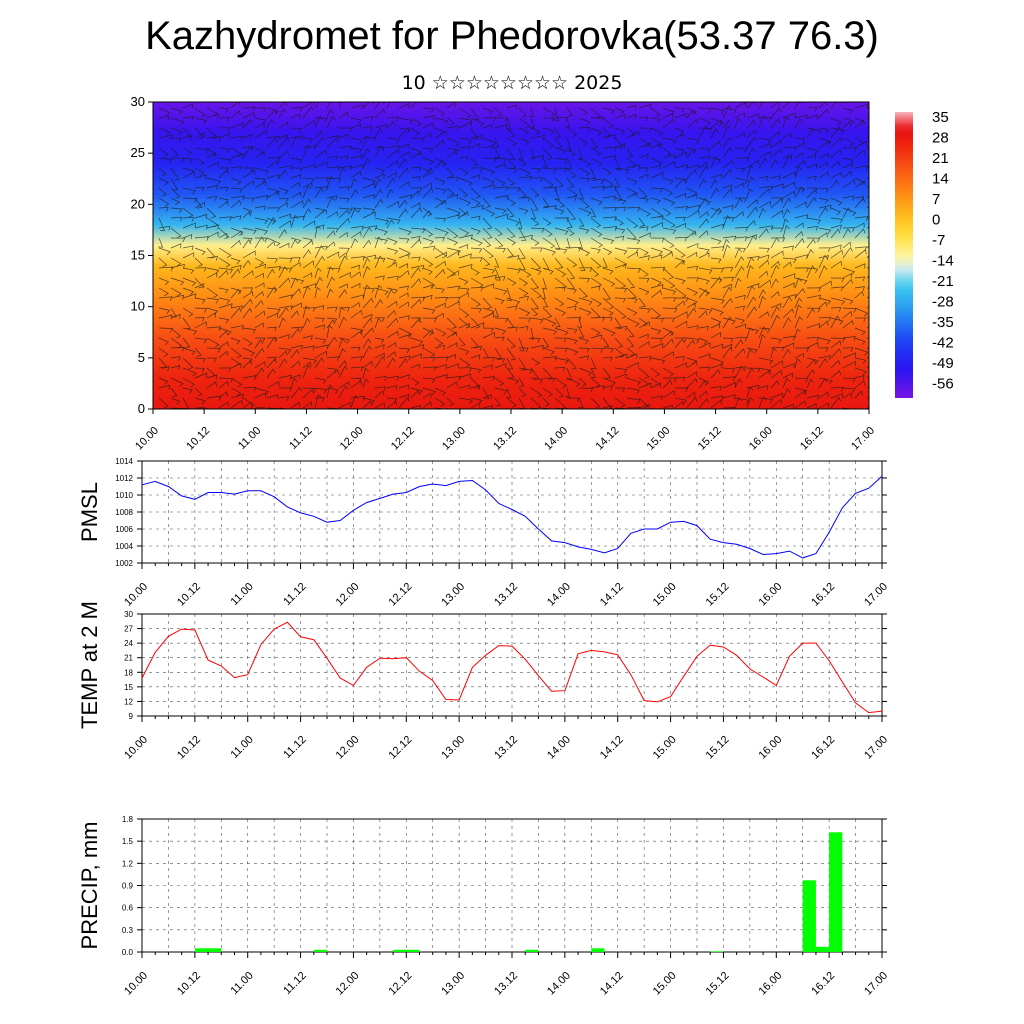  Describe the element at coordinates (822, 949) in the screenshot. I see `precip-bar` at that location.